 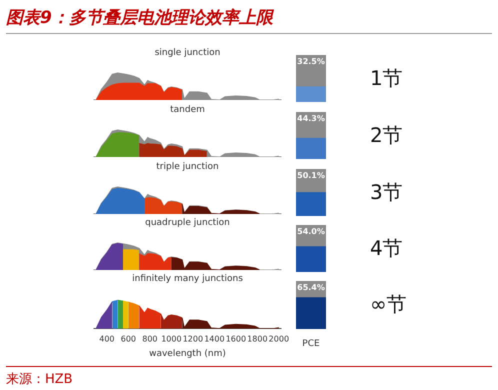 I want to click on x-tick-label: 2000, so click(x=279, y=339).